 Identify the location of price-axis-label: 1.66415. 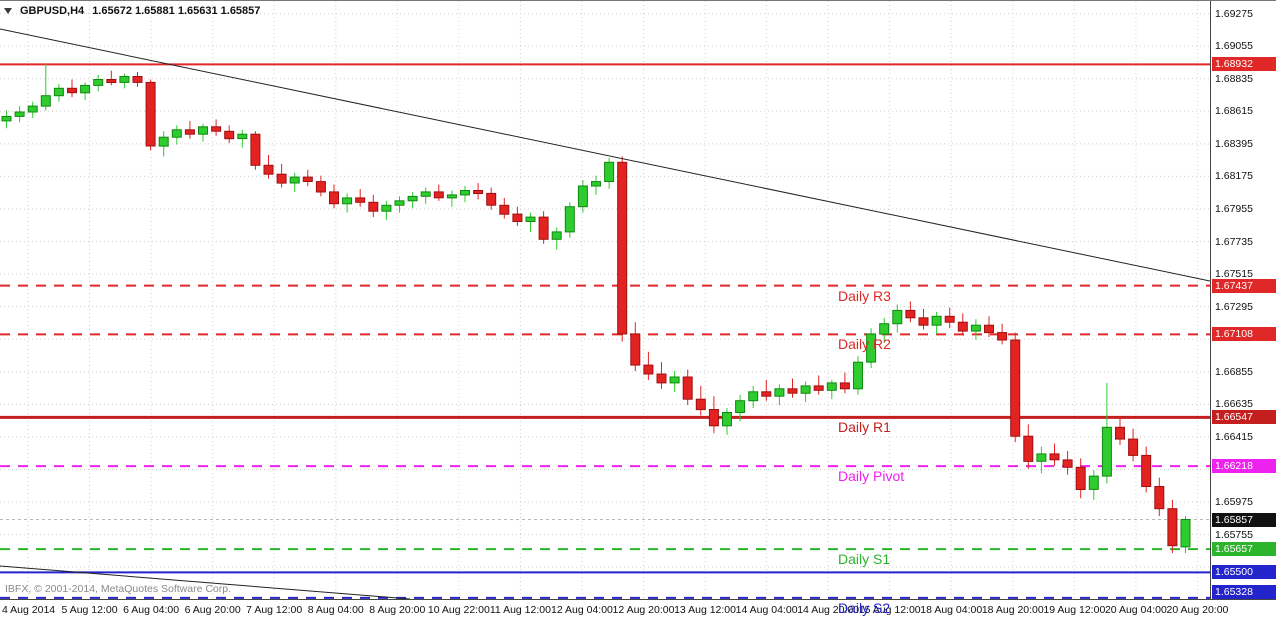
(1234, 436).